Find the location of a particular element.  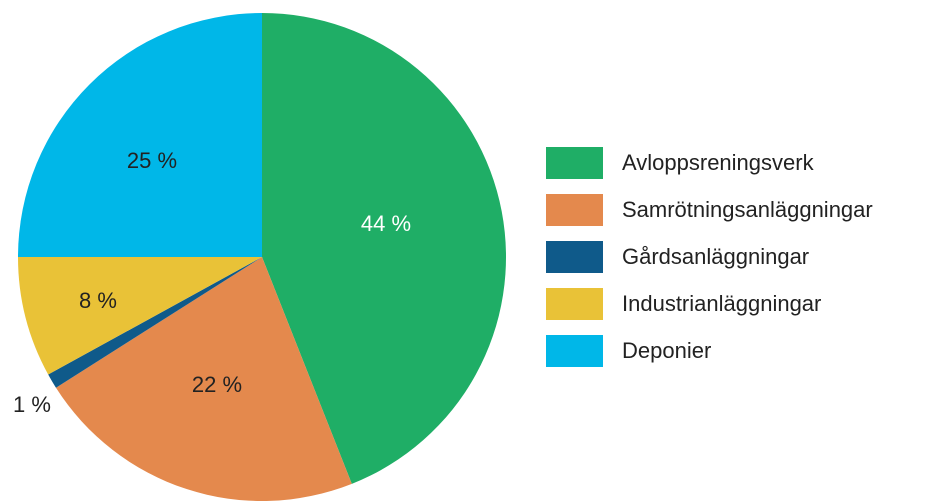

pie-slice-deponier is located at coordinates (140, 135).